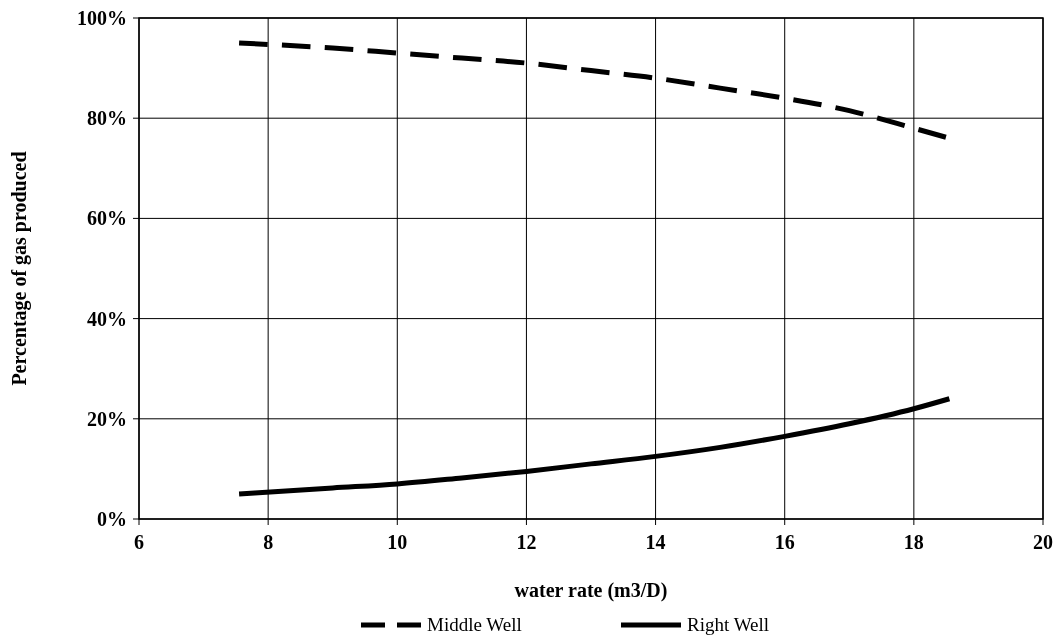 This screenshot has height=643, width=1063. Describe the element at coordinates (112, 519) in the screenshot. I see `y-tick-label: 0%` at that location.